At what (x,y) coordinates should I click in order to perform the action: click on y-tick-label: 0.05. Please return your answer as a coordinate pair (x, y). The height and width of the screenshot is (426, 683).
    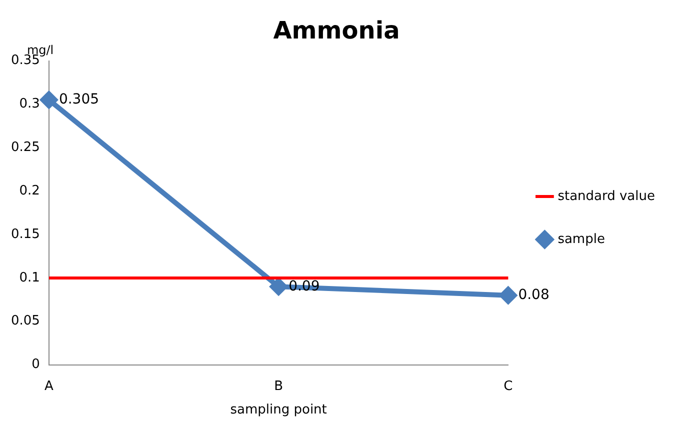
    Looking at the image, I should click on (25, 321).